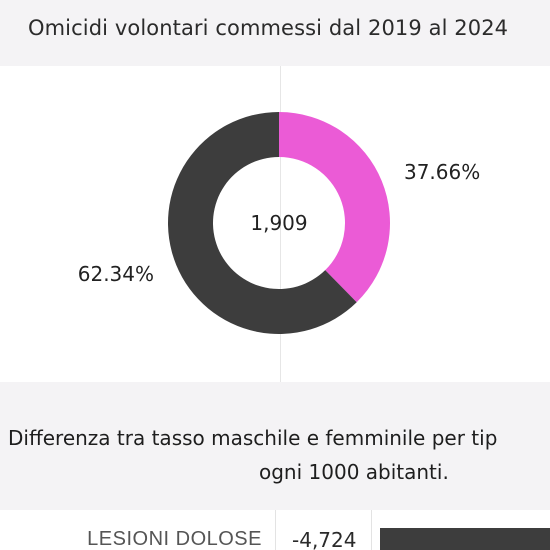 The width and height of the screenshot is (550, 550). I want to click on divider-line, so click(280, 224).